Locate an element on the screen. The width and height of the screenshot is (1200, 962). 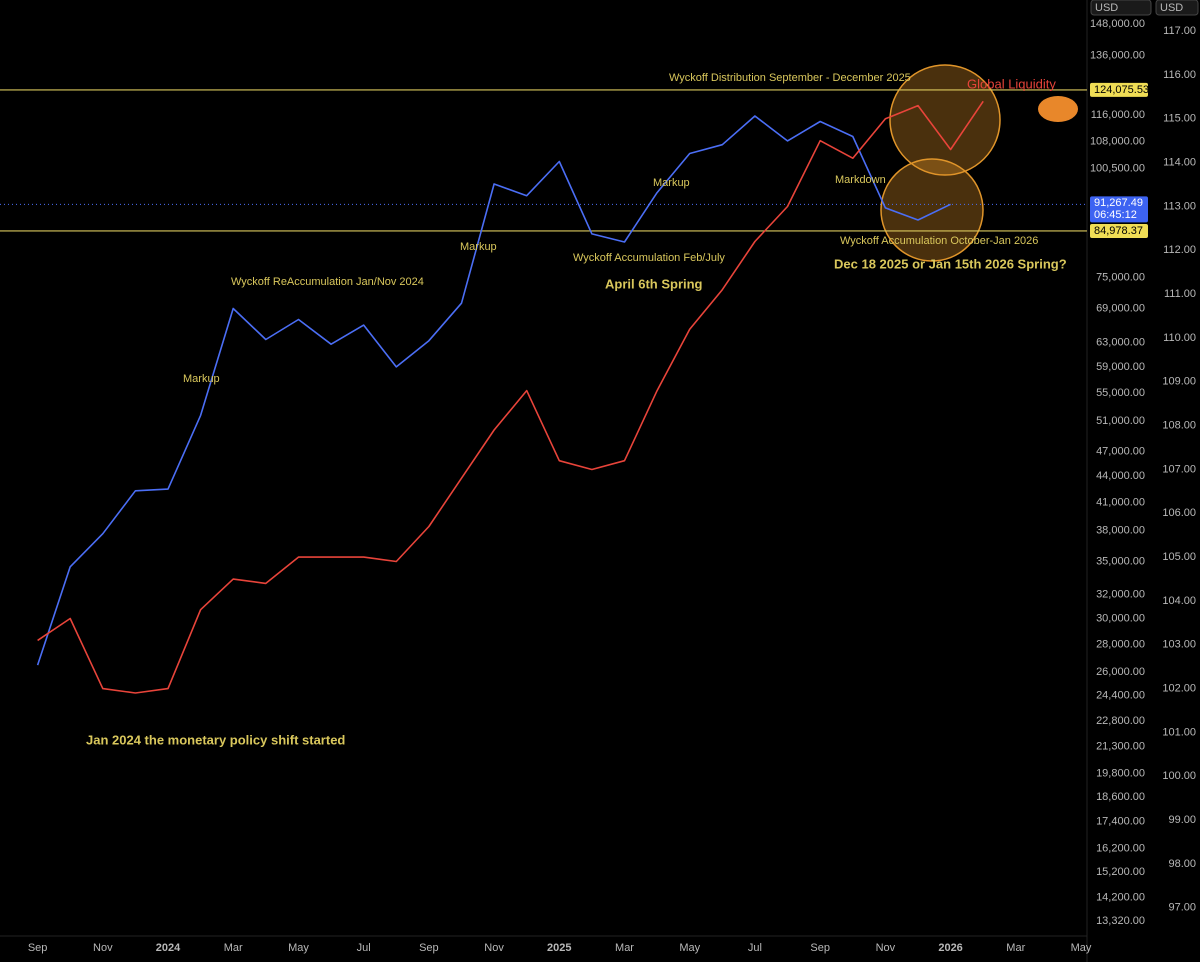
annotation: Markdown is located at coordinates (860, 180).